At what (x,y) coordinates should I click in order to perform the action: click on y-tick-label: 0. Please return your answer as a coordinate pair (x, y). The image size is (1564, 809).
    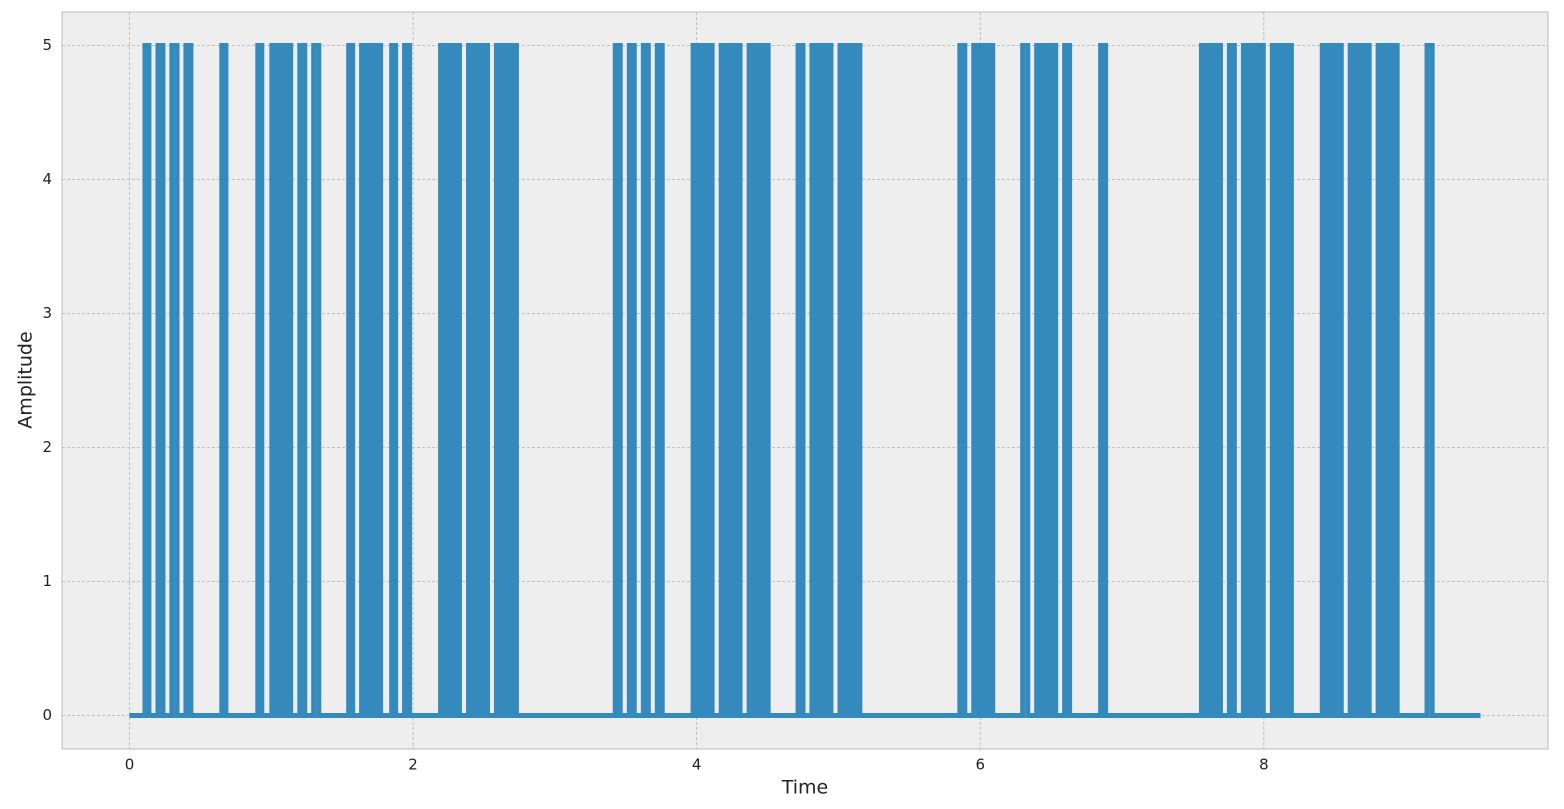
    Looking at the image, I should click on (47, 715).